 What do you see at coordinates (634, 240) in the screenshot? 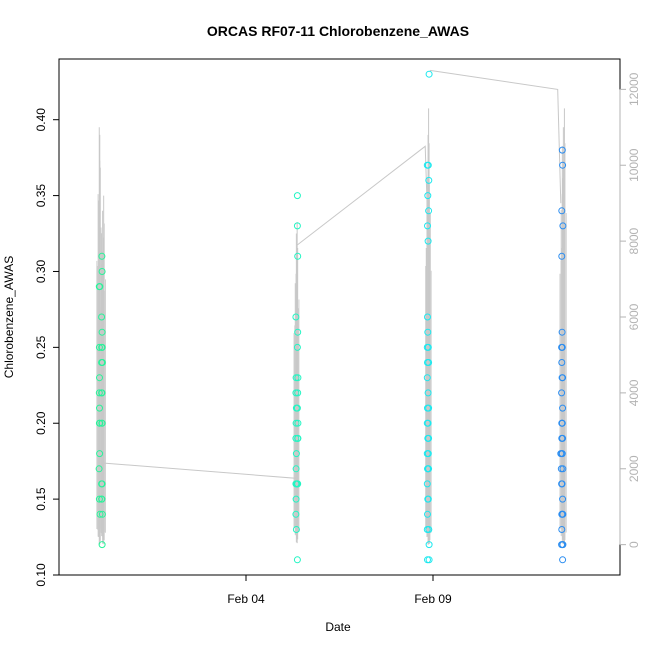
I see `y2-tick-label: 8000` at bounding box center [634, 240].